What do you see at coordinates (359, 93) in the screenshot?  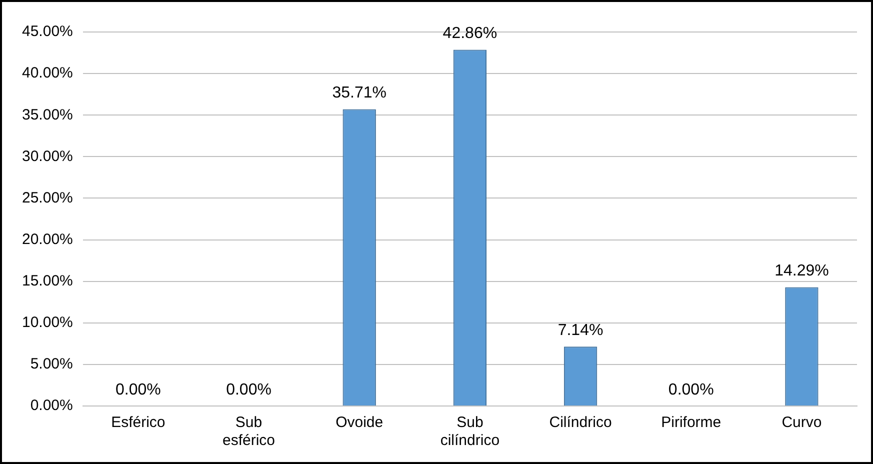 I see `data-label: 35.71%` at bounding box center [359, 93].